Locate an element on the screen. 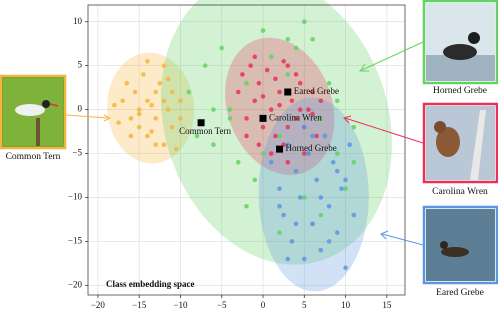 Image resolution: width=498 pixels, height=319 pixels. x-tick-label: −5 is located at coordinates (222, 305).